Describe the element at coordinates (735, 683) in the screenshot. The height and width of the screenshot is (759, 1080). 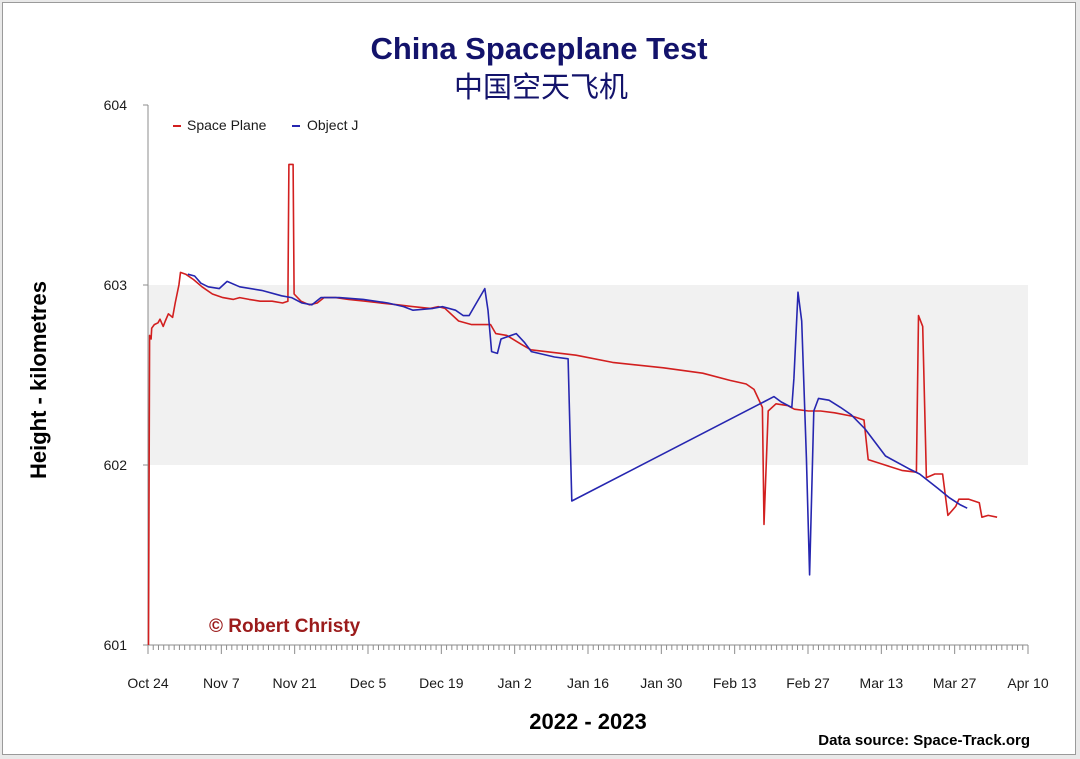
I see `x-tick-label: Feb 13` at that location.